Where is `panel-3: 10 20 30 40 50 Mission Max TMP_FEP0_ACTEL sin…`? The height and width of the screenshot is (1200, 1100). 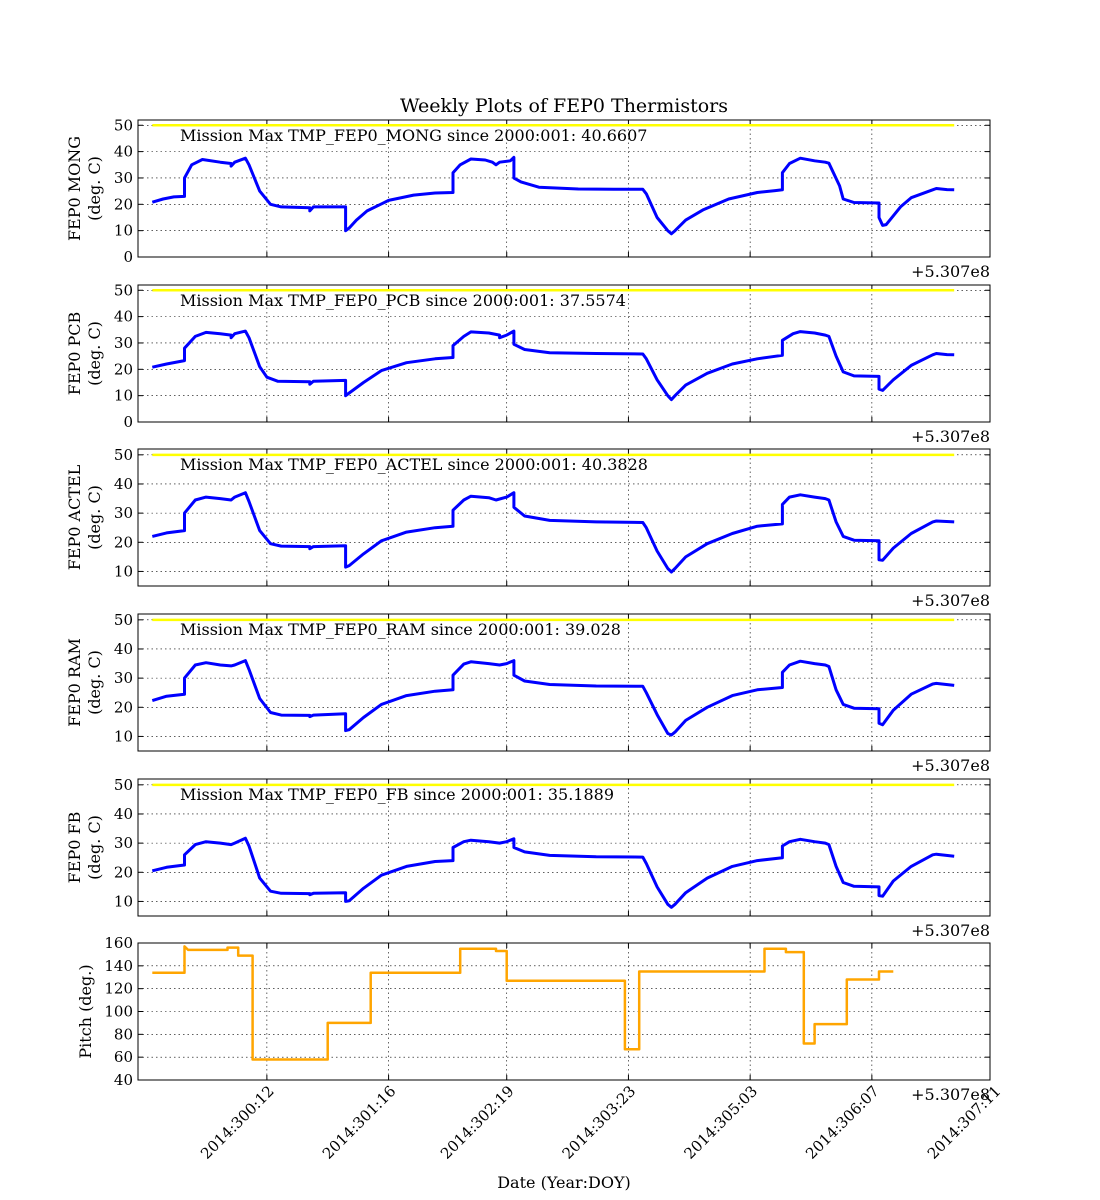
panel-3: 10 20 30 40 50 Mission Max TMP_FEP0_ACTEL sin… is located at coordinates (528, 528).